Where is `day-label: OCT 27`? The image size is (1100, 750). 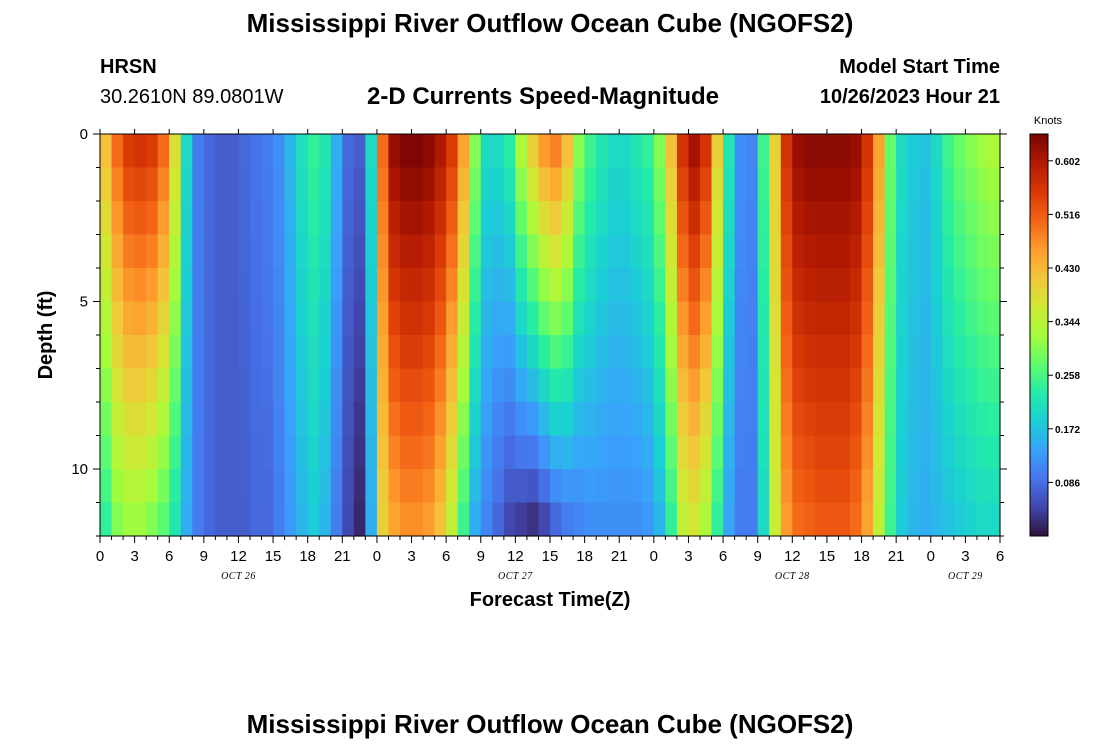 day-label: OCT 27 is located at coordinates (515, 576).